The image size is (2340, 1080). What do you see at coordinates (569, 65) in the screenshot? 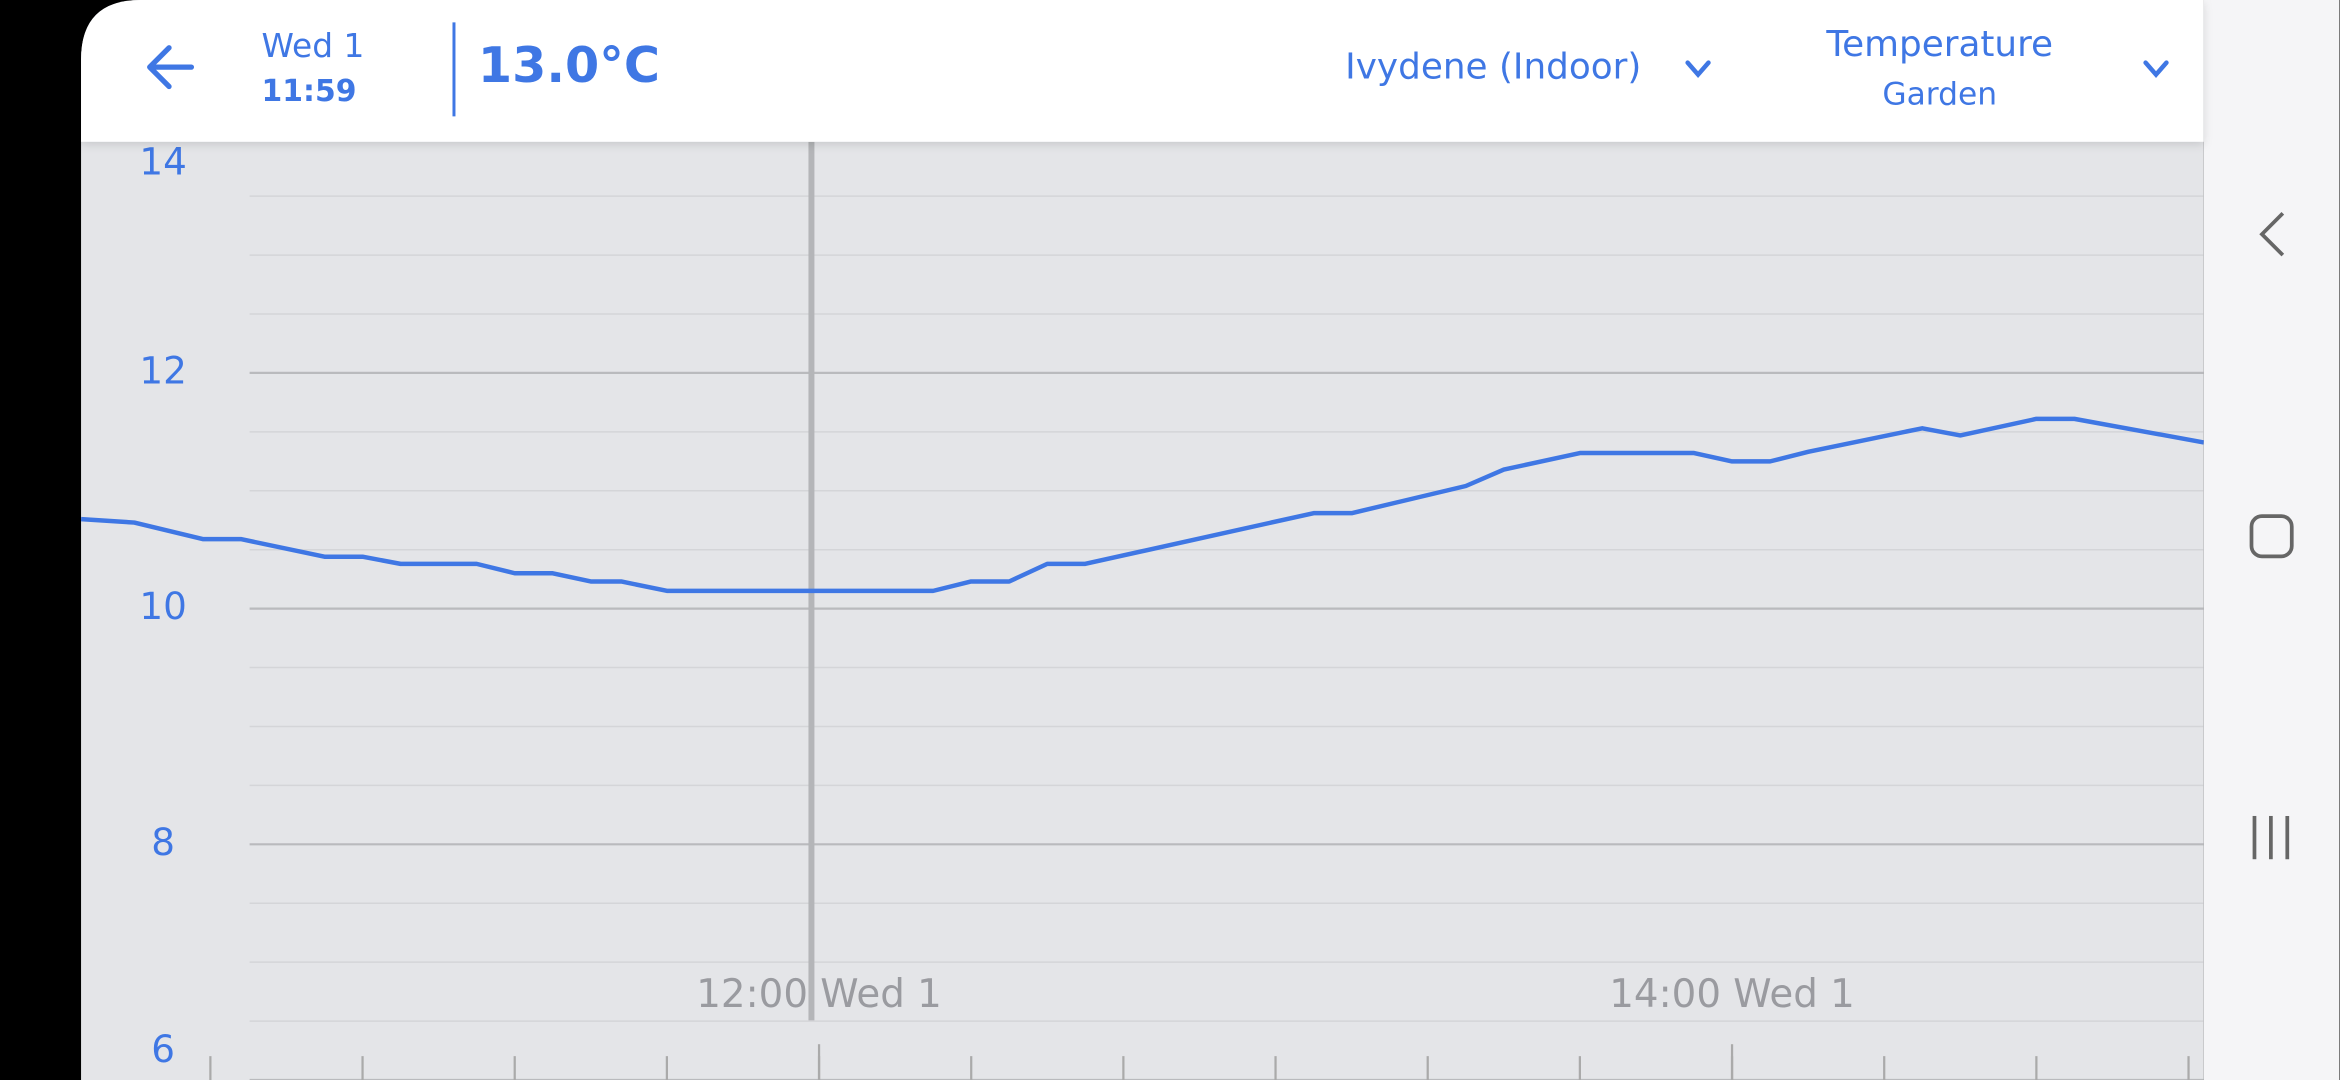
I see `current-reading: 13.0°C` at bounding box center [569, 65].